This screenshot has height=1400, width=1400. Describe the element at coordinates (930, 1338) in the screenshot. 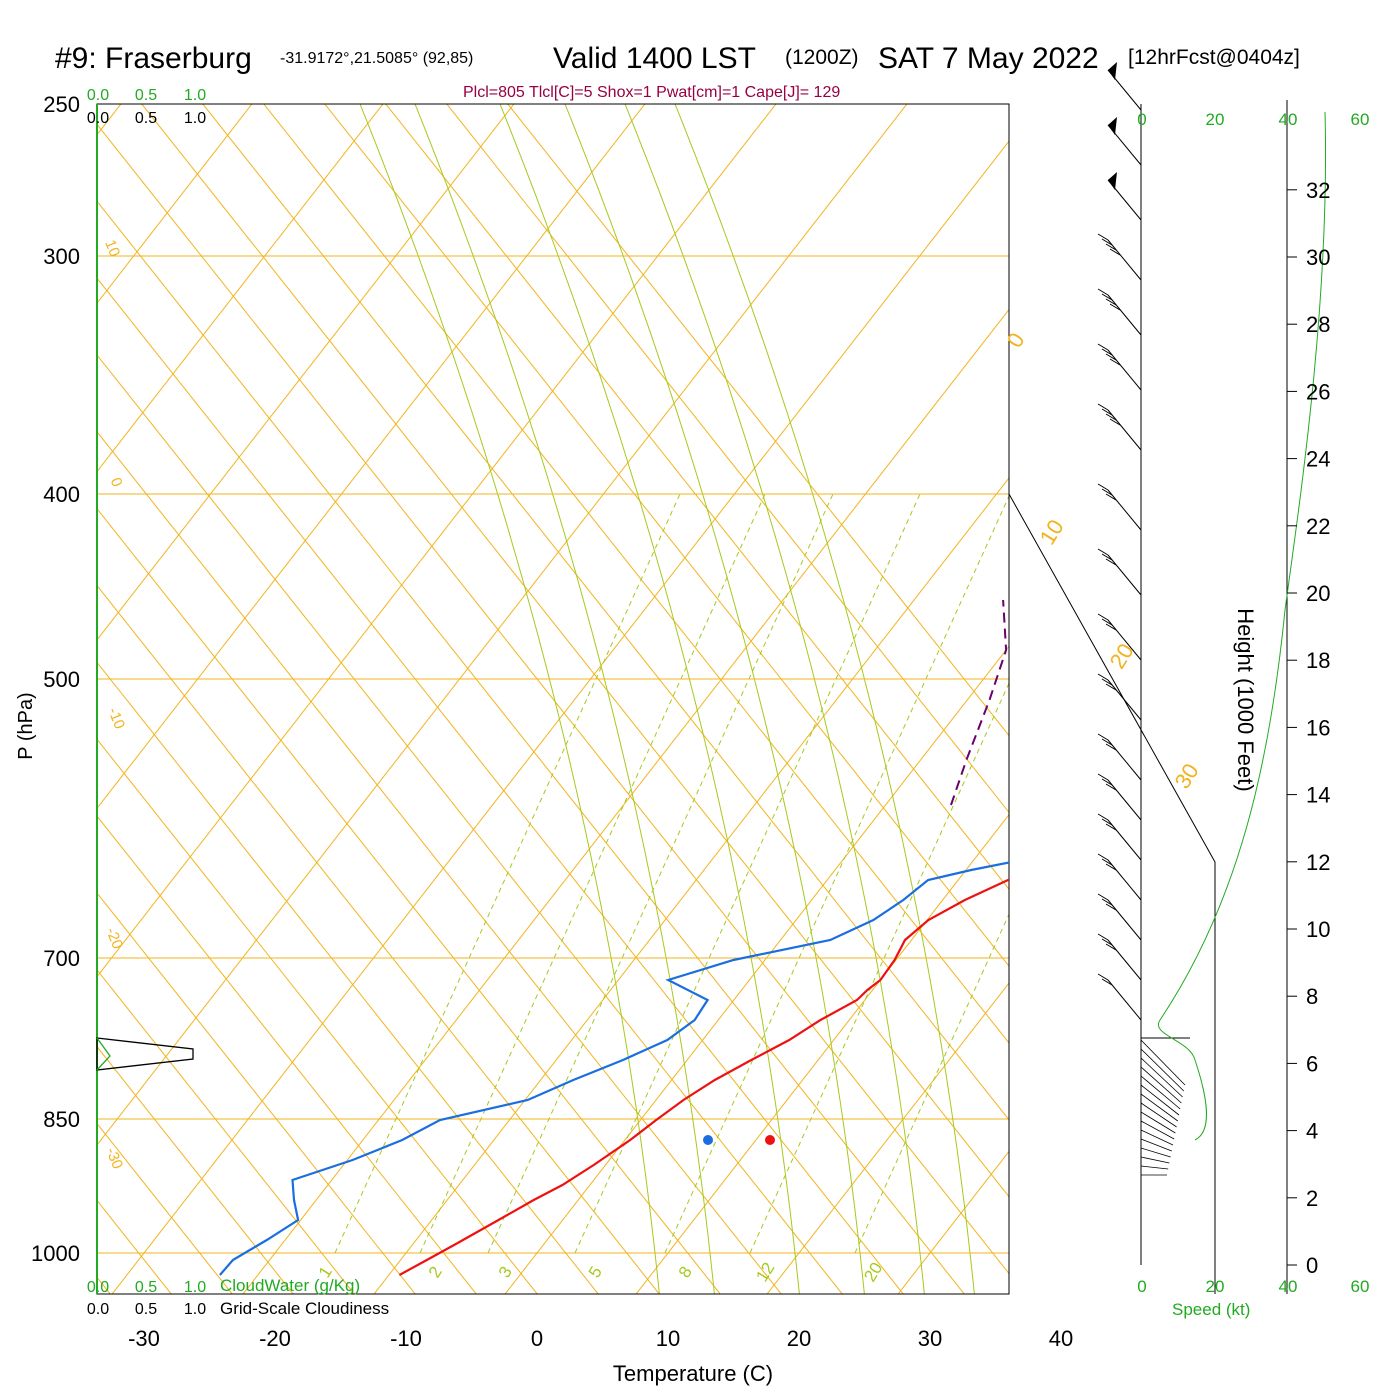

I see `x-tick-label: 30` at that location.